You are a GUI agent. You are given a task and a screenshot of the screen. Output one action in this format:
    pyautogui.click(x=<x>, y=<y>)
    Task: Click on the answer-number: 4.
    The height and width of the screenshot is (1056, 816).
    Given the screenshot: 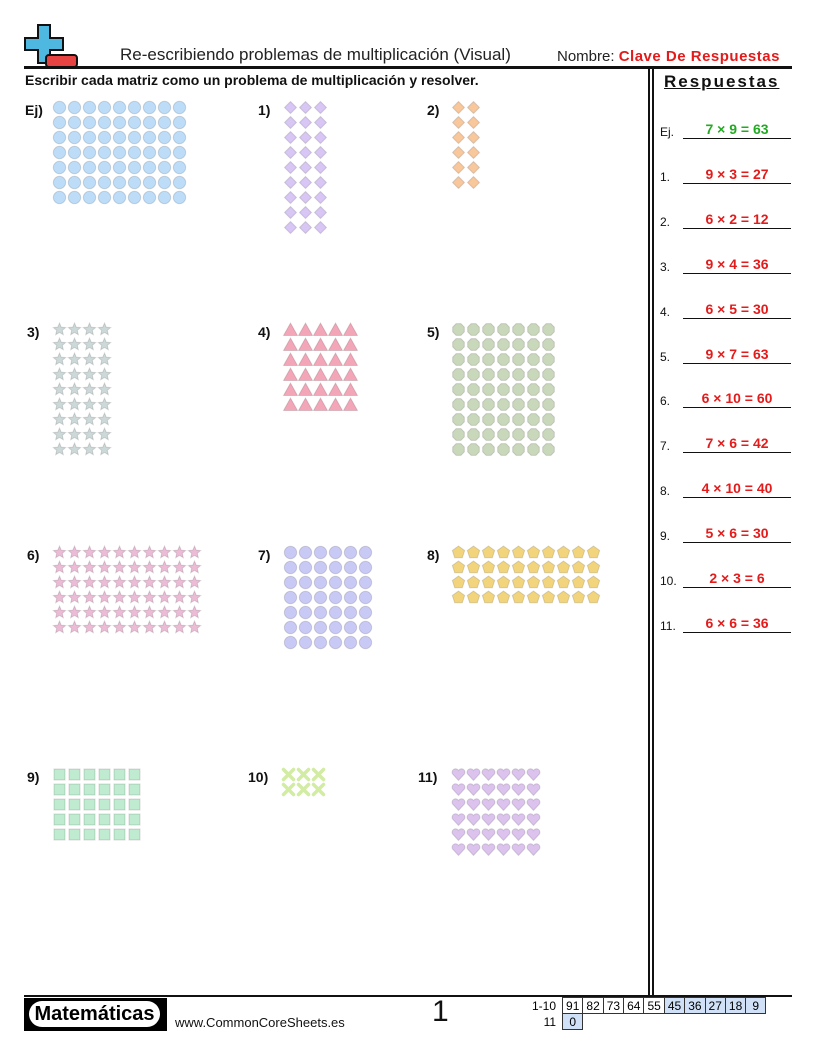 What is the action you would take?
    pyautogui.click(x=665, y=311)
    